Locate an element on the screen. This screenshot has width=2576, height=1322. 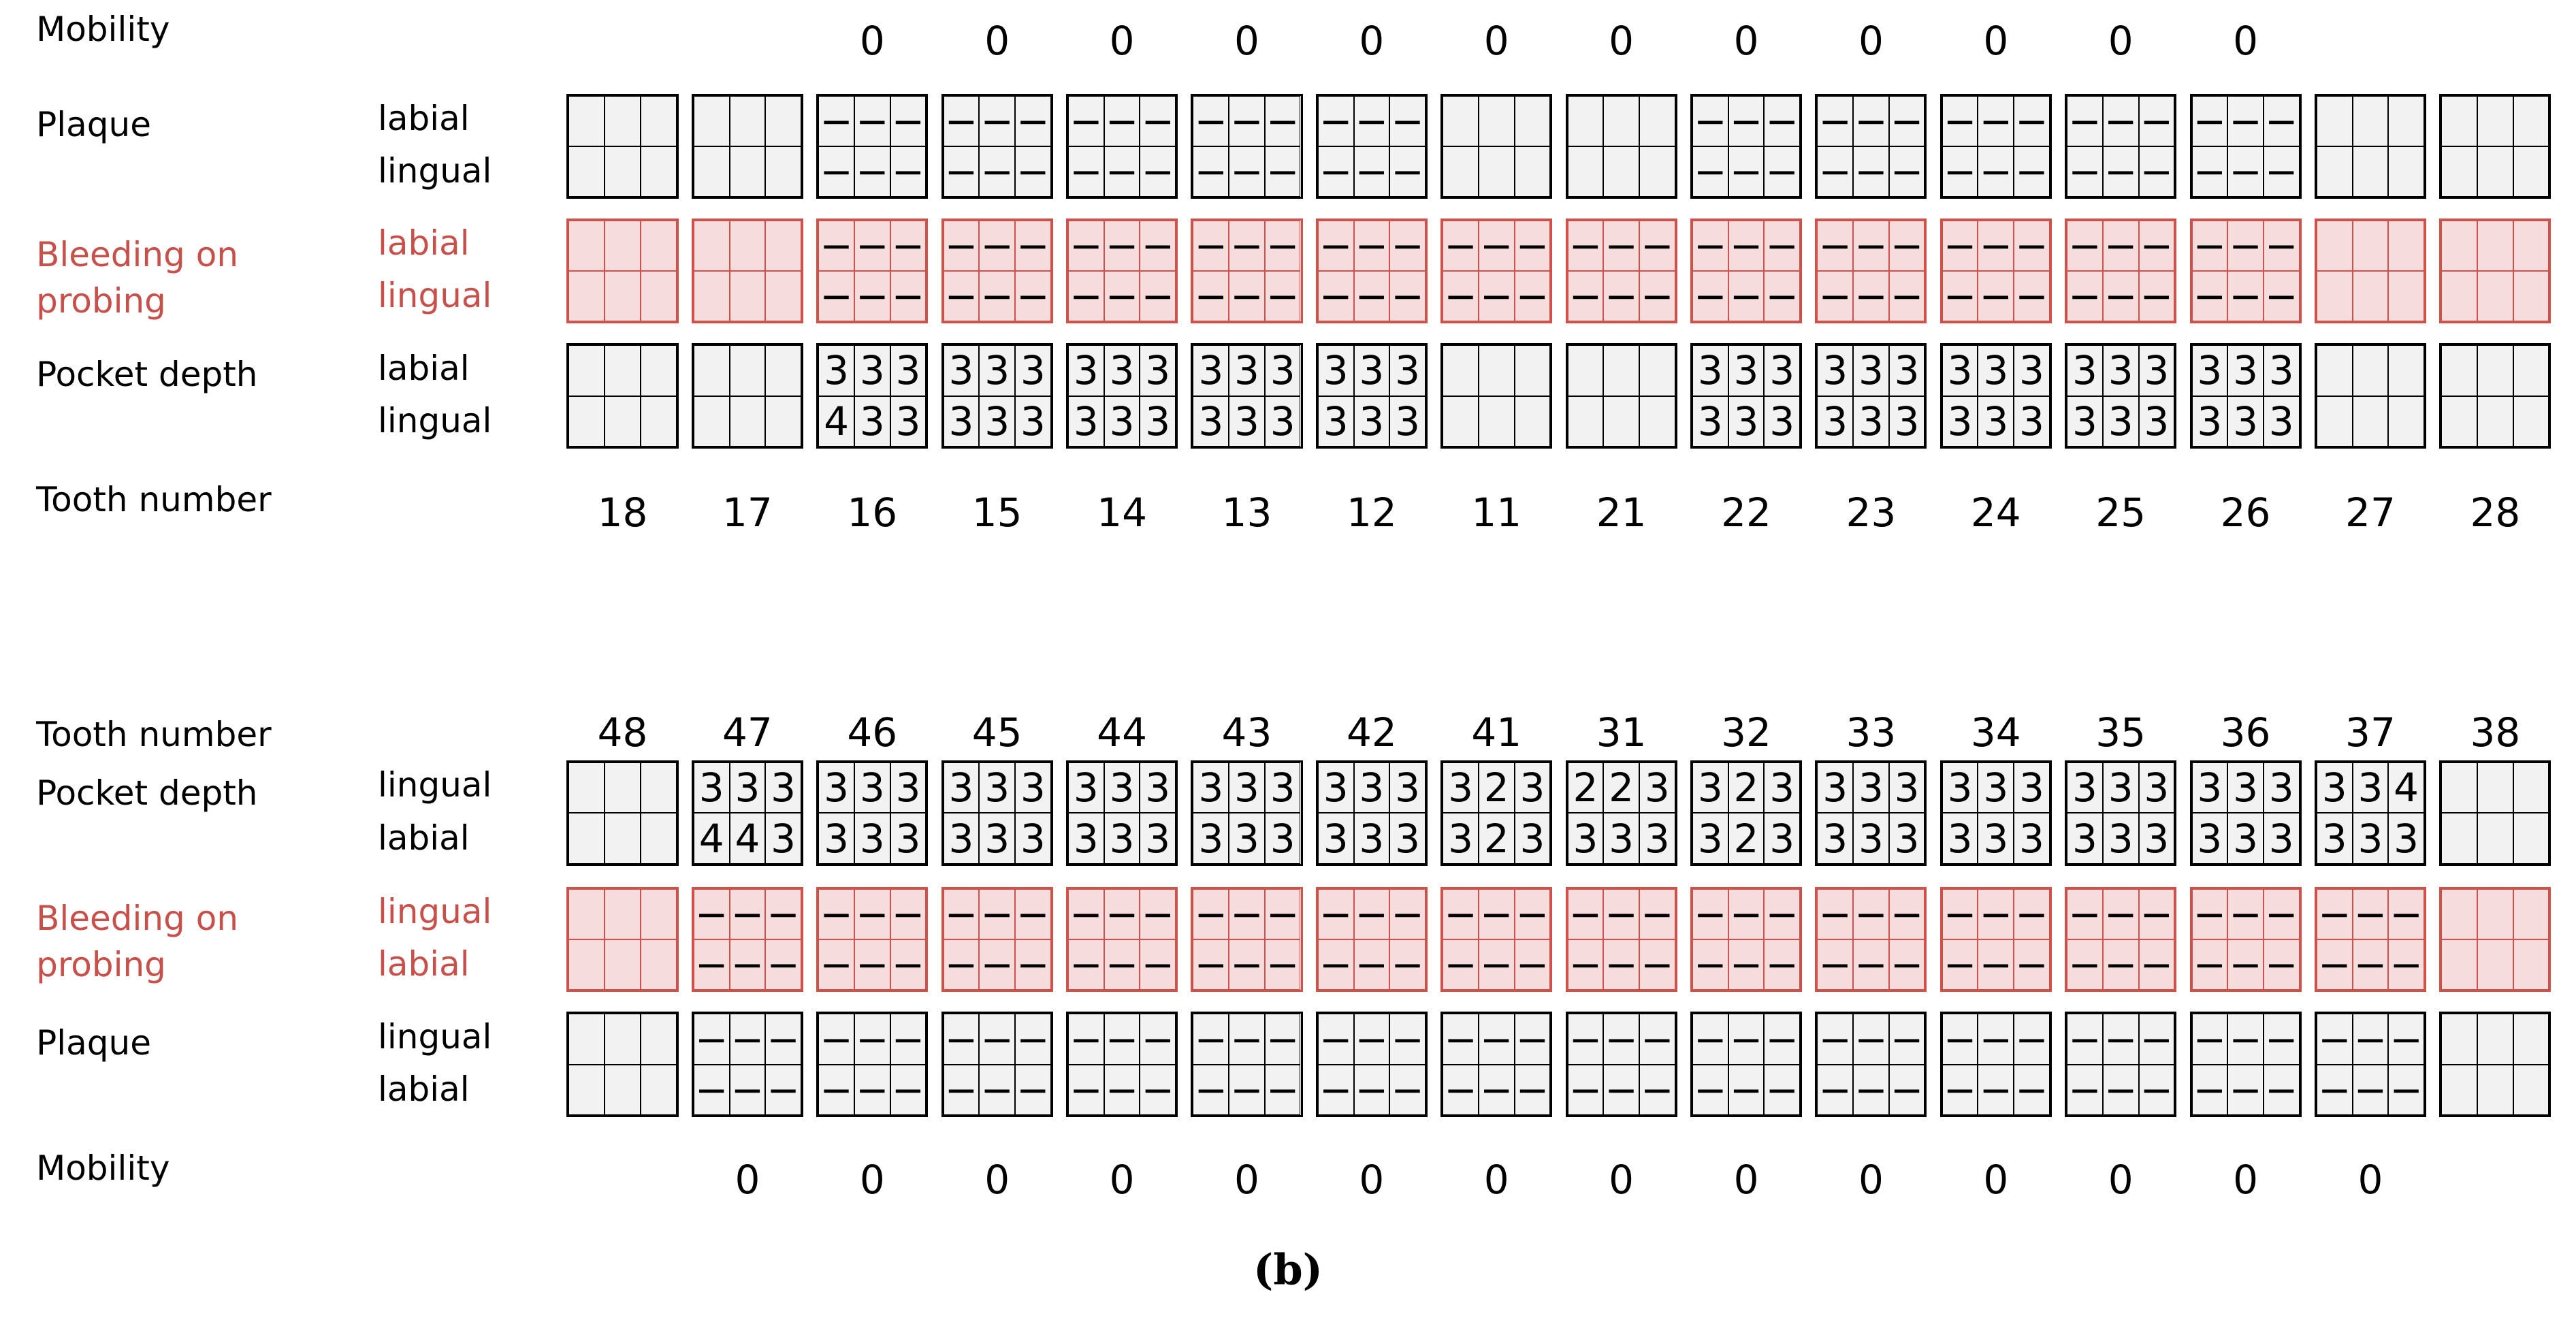
tooth-number: 31 is located at coordinates (1622, 732).